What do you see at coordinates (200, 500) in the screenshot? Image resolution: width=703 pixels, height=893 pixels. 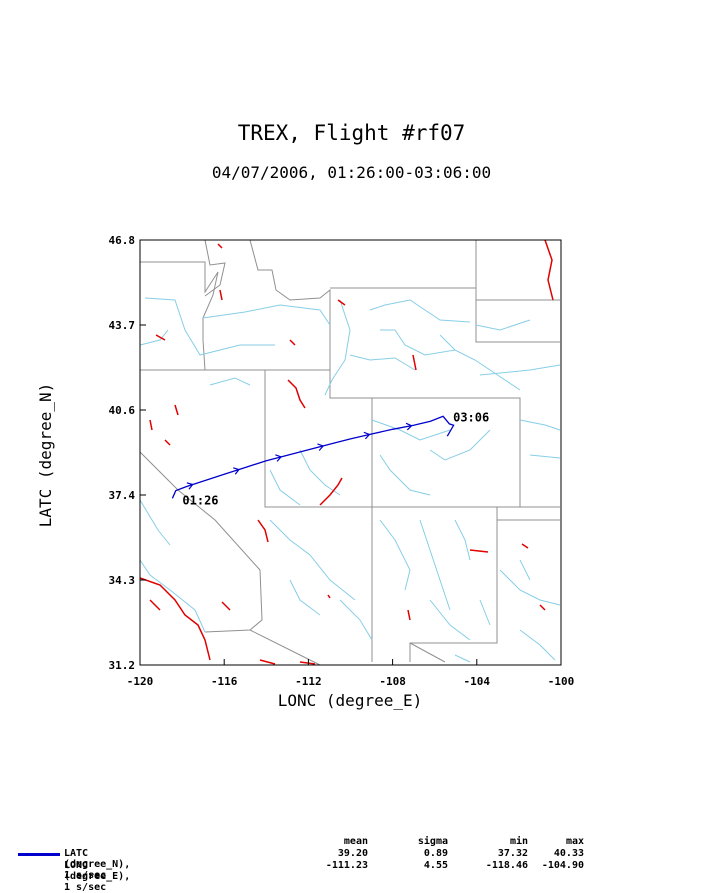 I see `track-start-label: 01:26` at bounding box center [200, 500].